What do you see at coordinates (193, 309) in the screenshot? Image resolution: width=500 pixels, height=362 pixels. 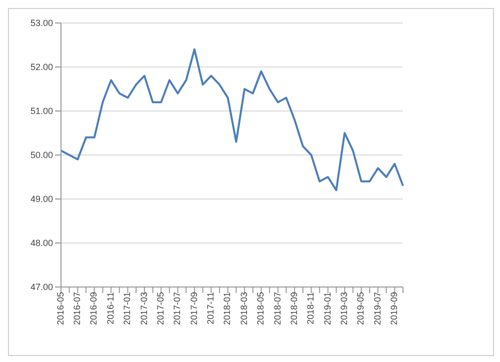 I see `x-tick-label: 2017-09` at bounding box center [193, 309].